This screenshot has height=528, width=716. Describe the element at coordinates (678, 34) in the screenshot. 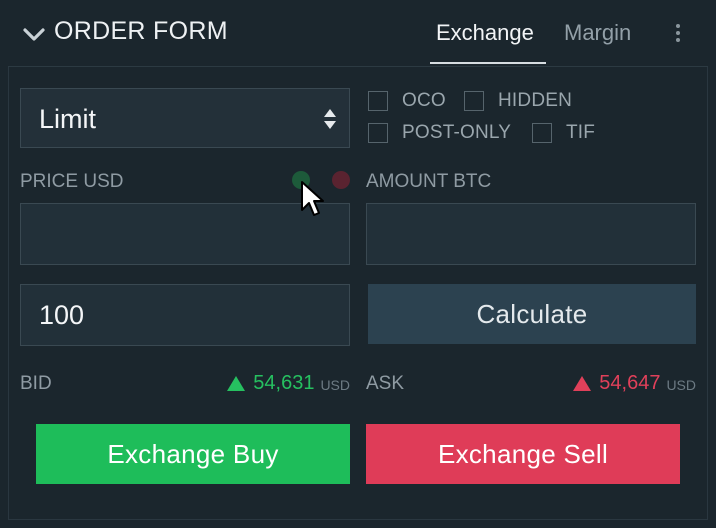

I see `kebab-menu-icon` at that location.